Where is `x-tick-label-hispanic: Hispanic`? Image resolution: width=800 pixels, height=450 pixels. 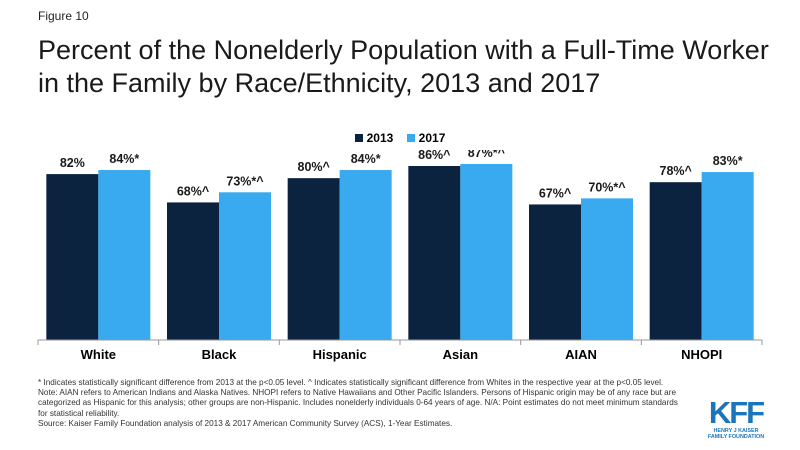 x-tick-label-hispanic: Hispanic is located at coordinates (340, 354).